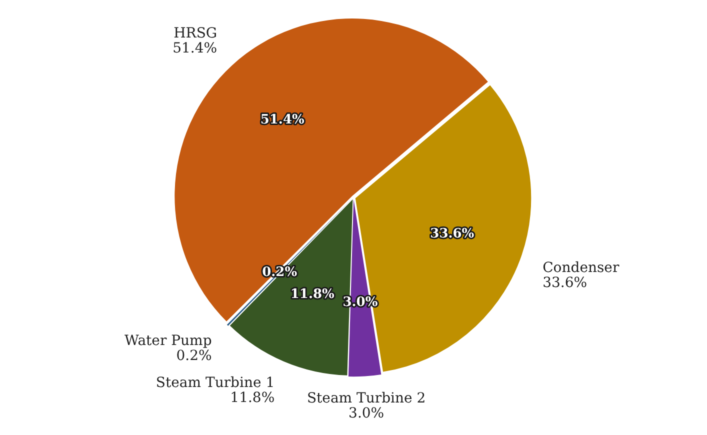 The image size is (707, 435). Describe the element at coordinates (366, 398) in the screenshot. I see `slice-label: Steam Turbine 2` at that location.